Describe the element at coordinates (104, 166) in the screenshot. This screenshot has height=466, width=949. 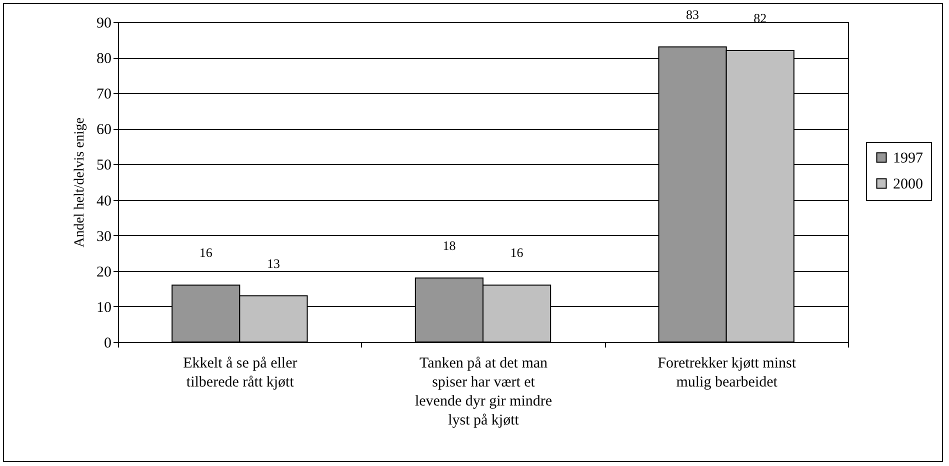
I see `y-tick-label: 50` at that location.